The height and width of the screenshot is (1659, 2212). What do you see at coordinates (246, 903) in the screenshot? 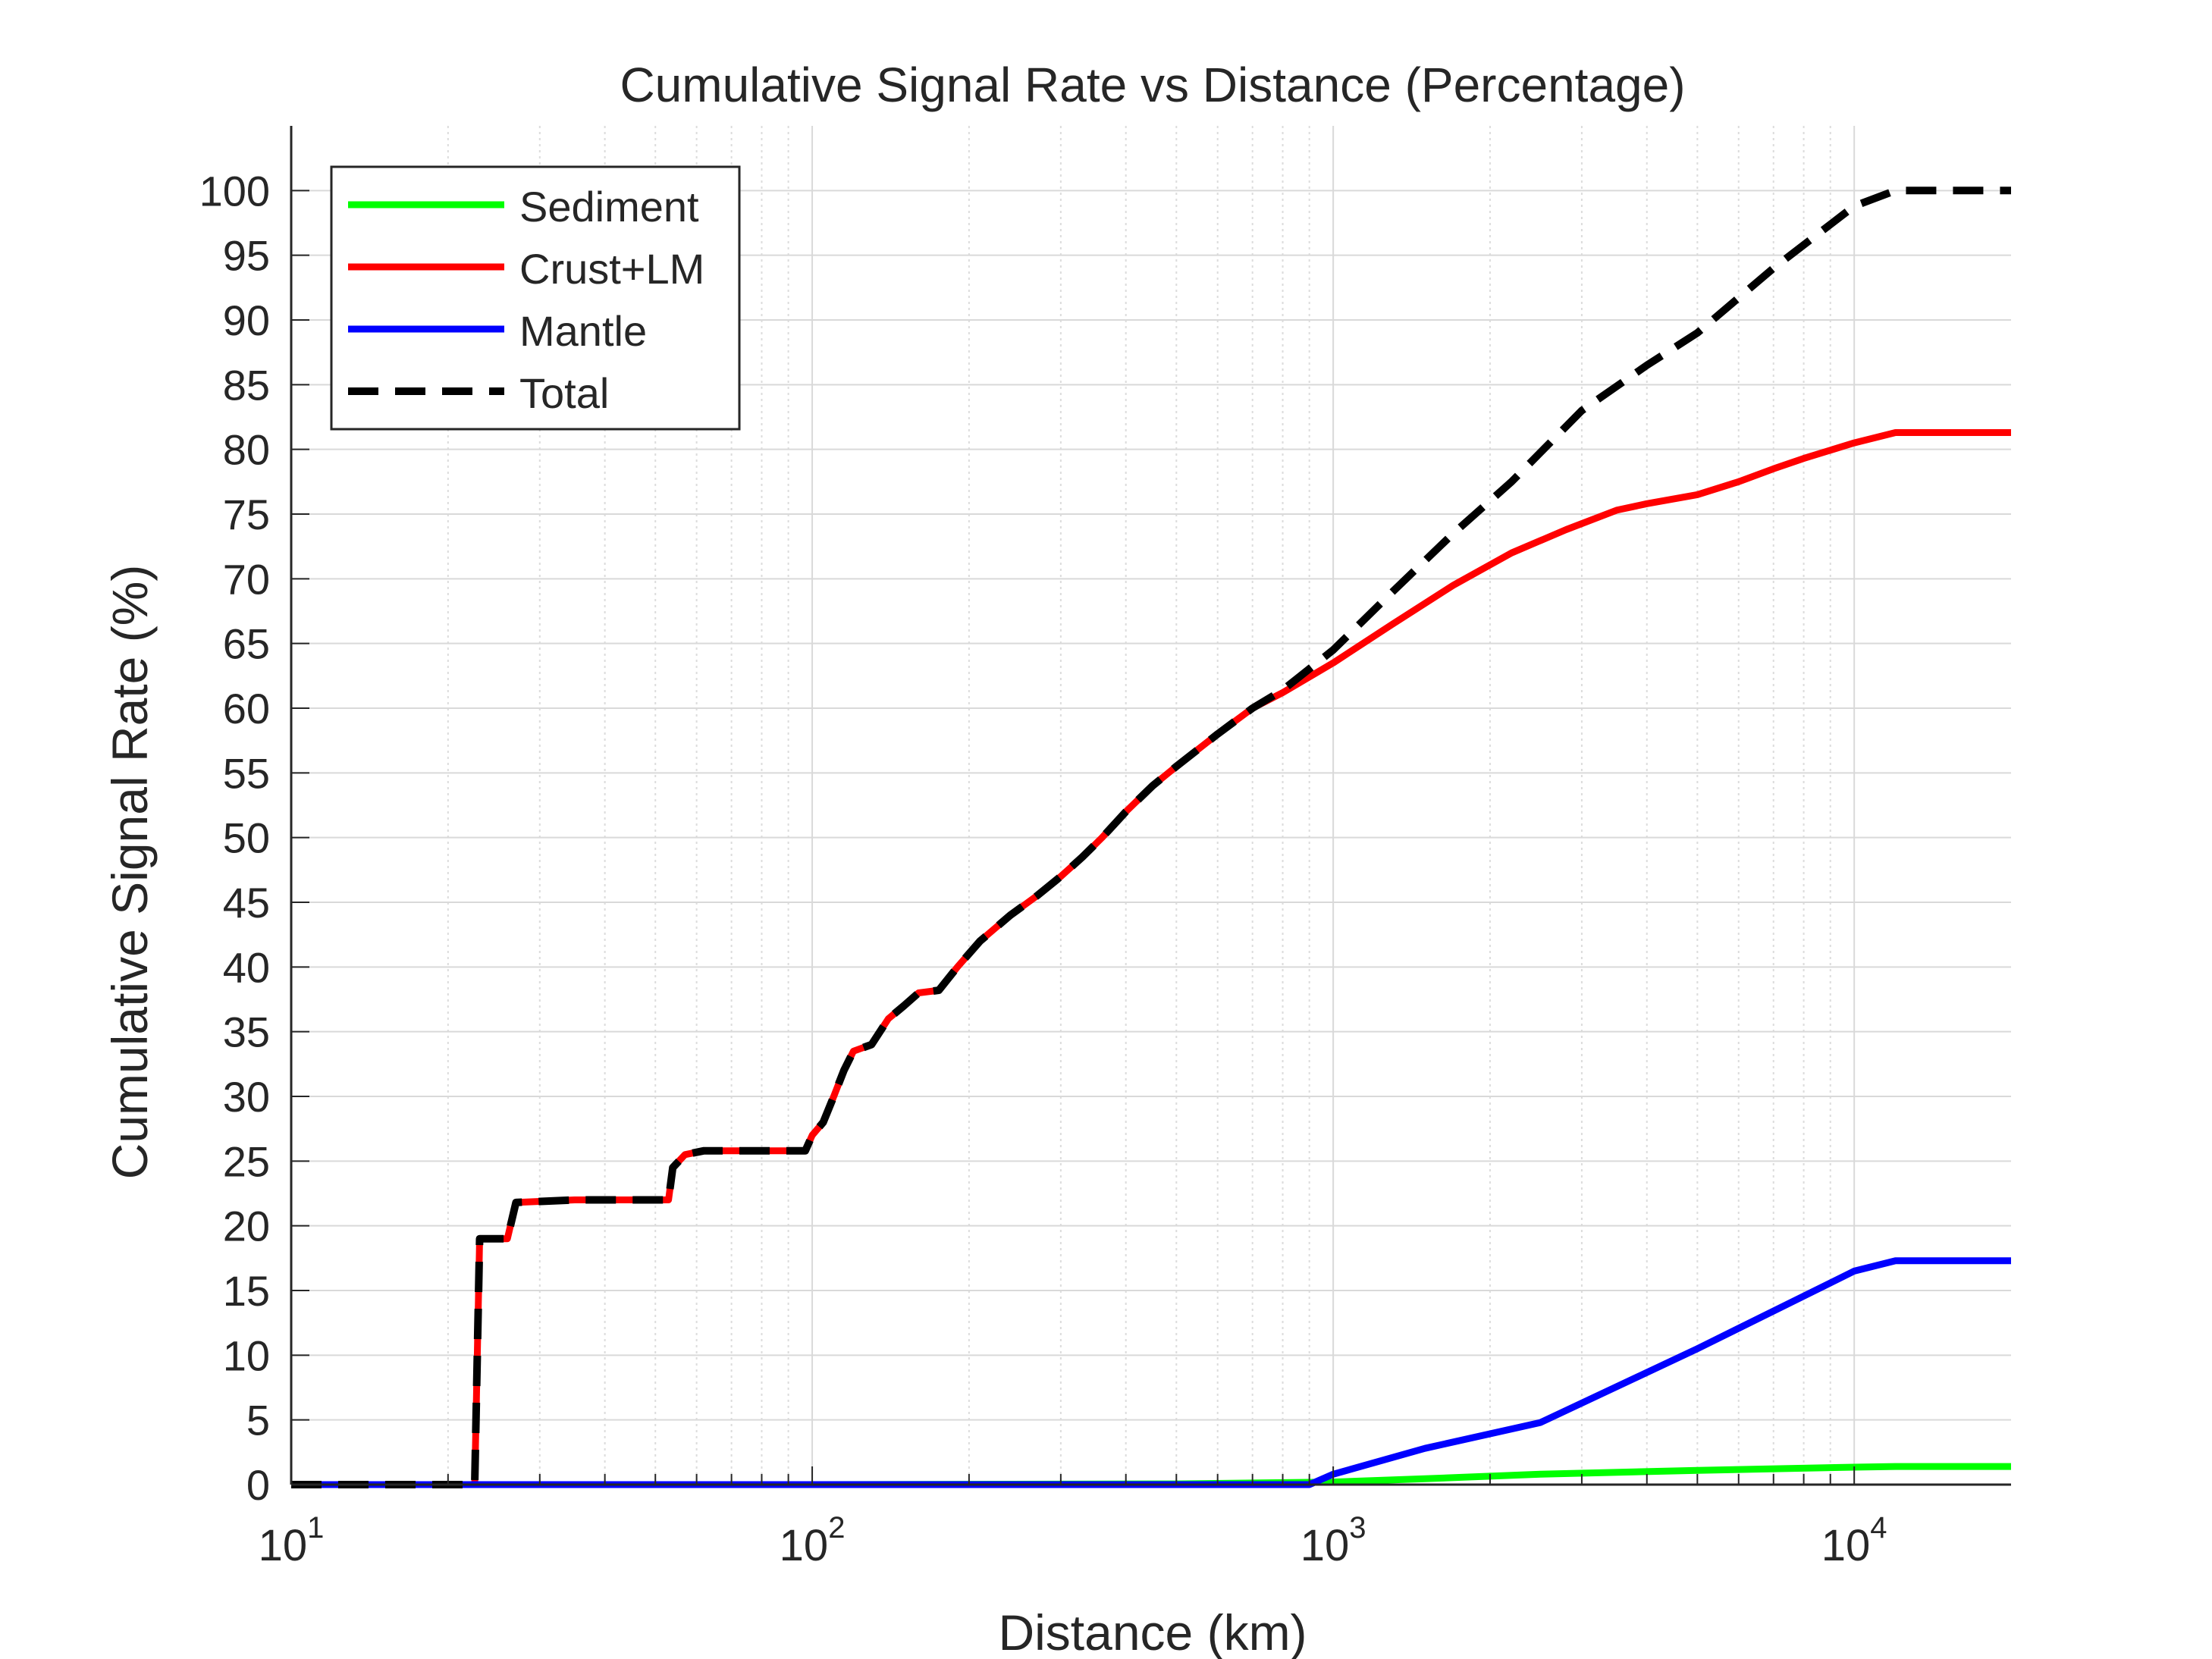
I see `y-tick-label: 45` at bounding box center [246, 903].